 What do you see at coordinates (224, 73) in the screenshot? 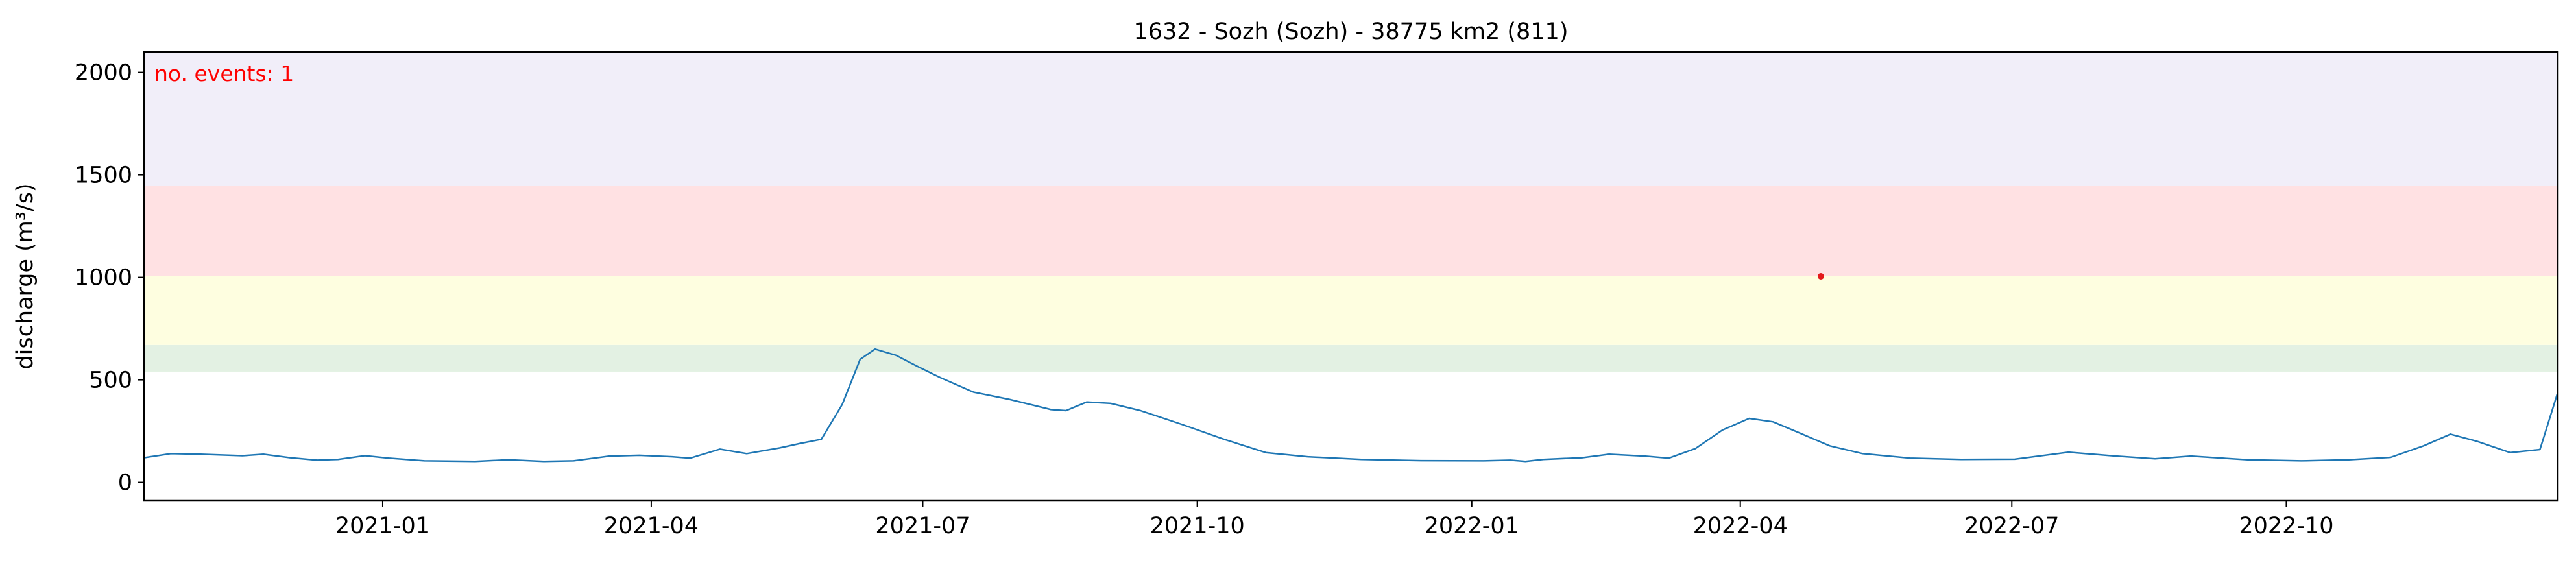
I see `events-count-annotation: no. events: 1` at bounding box center [224, 73].